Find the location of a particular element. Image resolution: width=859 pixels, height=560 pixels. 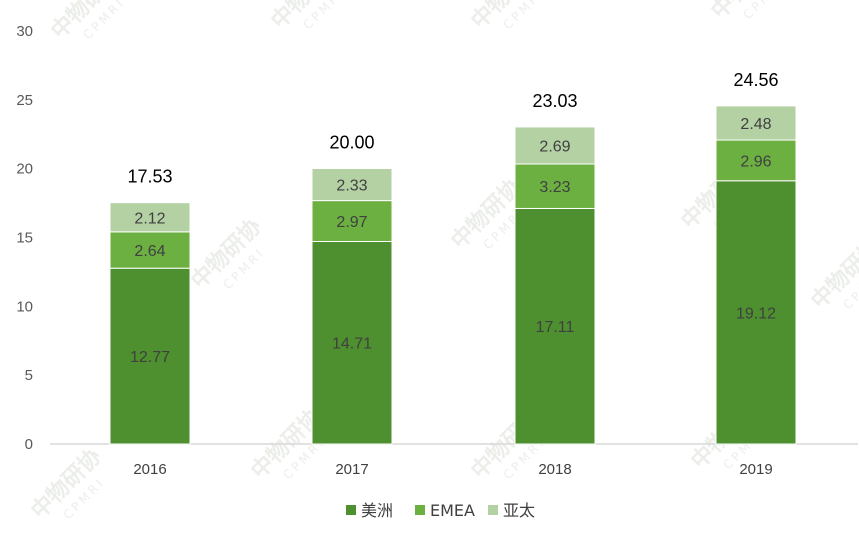

data-label: 2.12 is located at coordinates (149, 218).